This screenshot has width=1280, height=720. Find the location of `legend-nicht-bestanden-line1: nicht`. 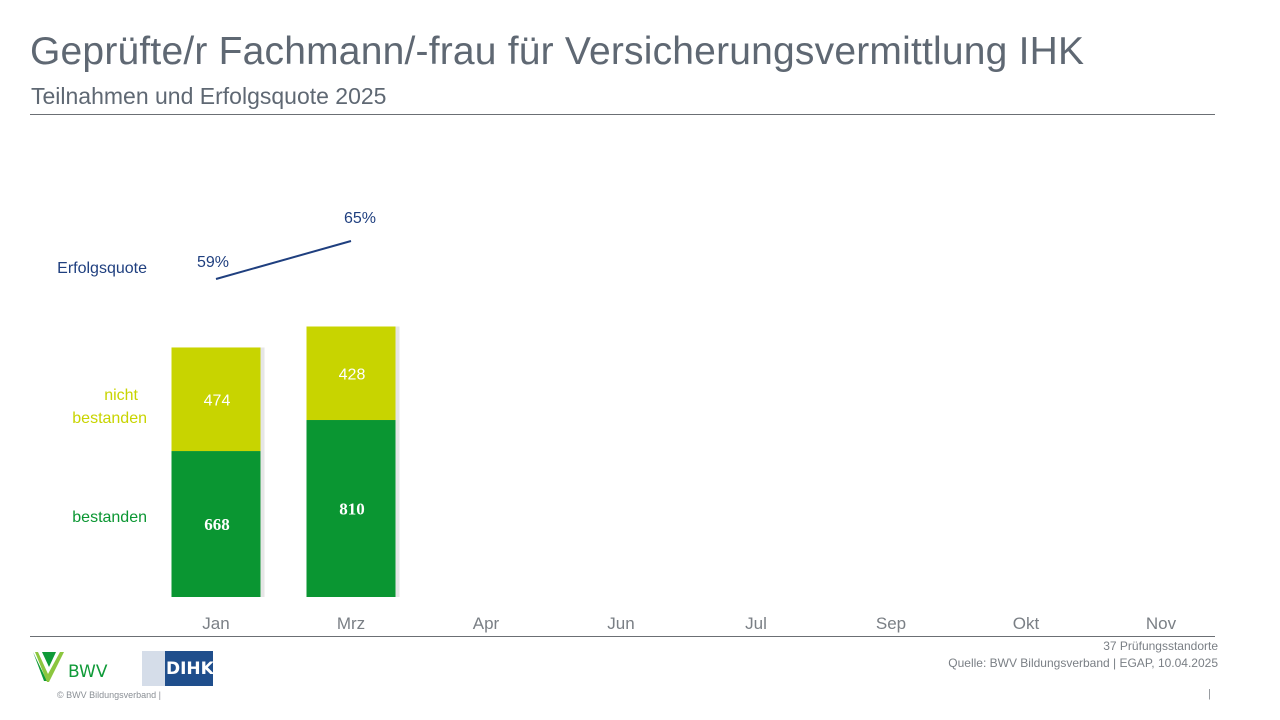

legend-nicht-bestanden-line1: nicht is located at coordinates (121, 395).